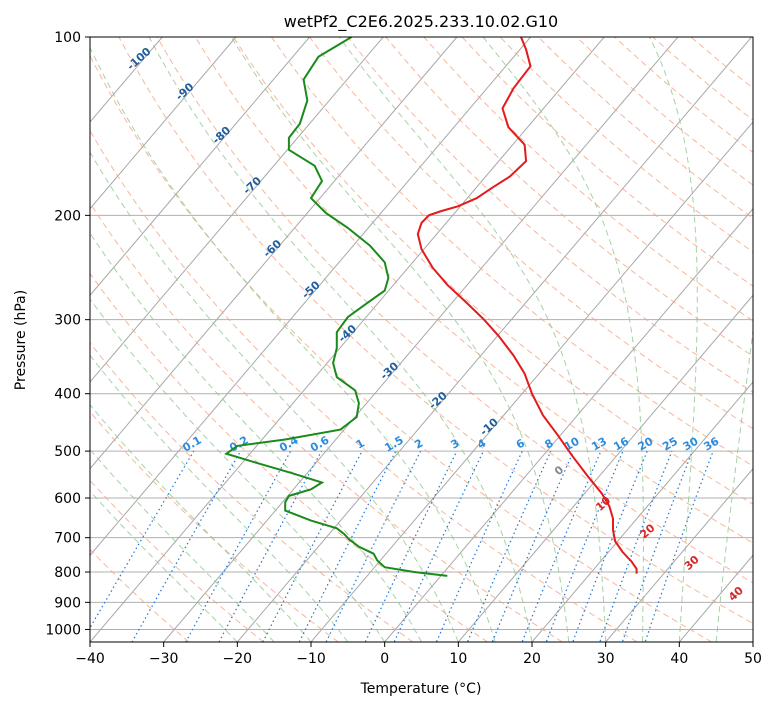 The image size is (775, 708). I want to click on isotherm-label: -50, so click(311, 289).